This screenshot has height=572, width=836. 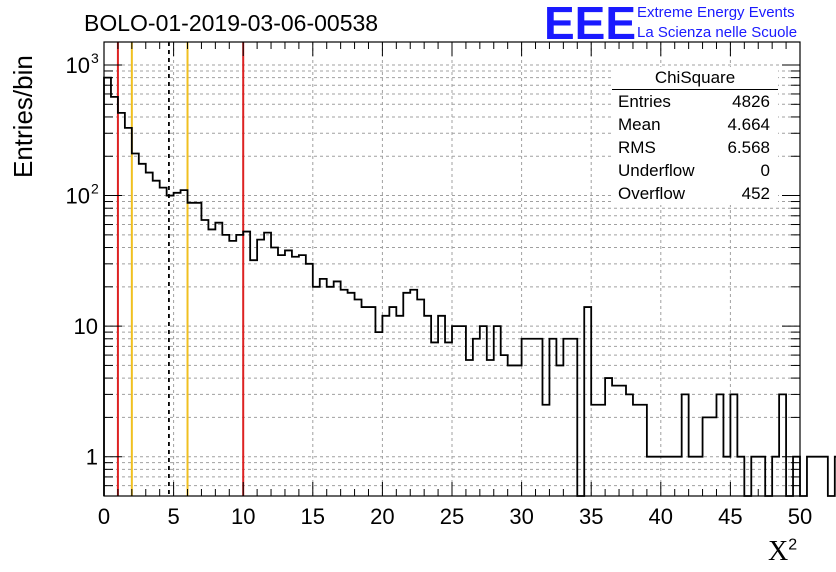 I want to click on y-tick-label: 1, so click(x=92, y=457).